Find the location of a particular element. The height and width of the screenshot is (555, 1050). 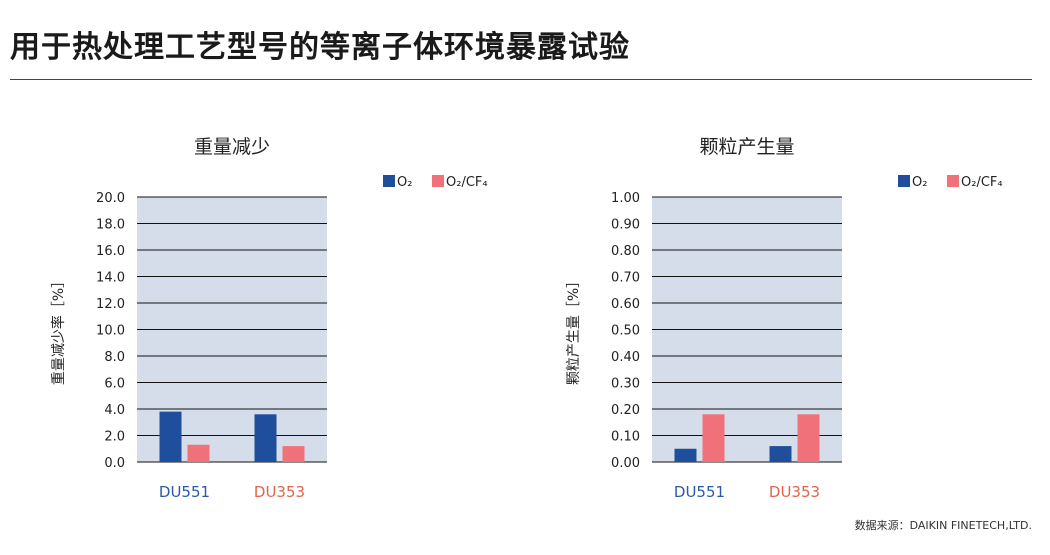

y-tick-label: 0.30 is located at coordinates (625, 384).